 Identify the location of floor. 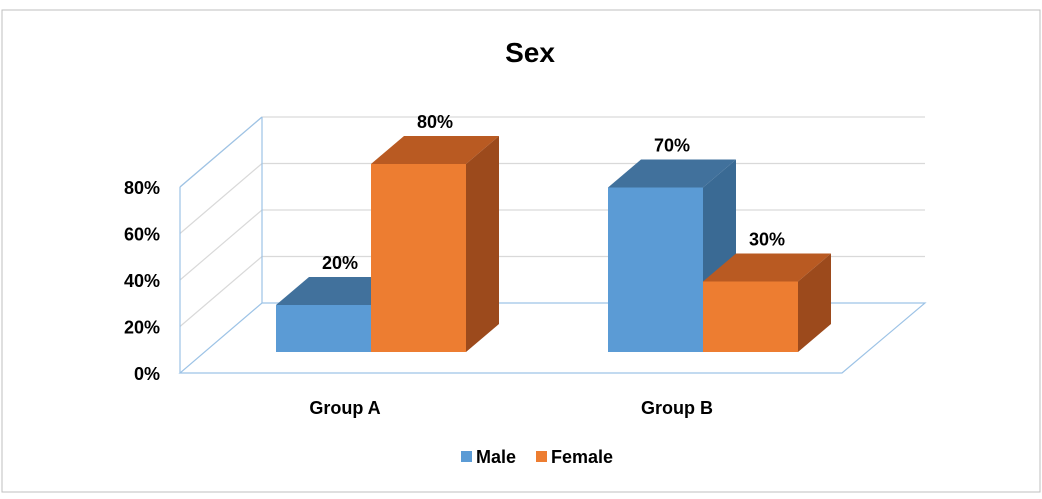
(552, 338).